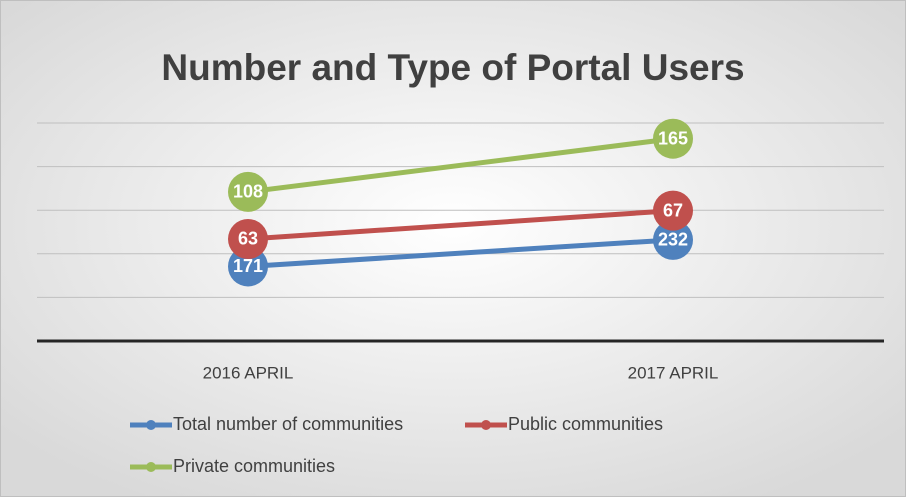 Image resolution: width=906 pixels, height=497 pixels. What do you see at coordinates (673, 372) in the screenshot?
I see `x-tick-label: 2017 APRIL` at bounding box center [673, 372].